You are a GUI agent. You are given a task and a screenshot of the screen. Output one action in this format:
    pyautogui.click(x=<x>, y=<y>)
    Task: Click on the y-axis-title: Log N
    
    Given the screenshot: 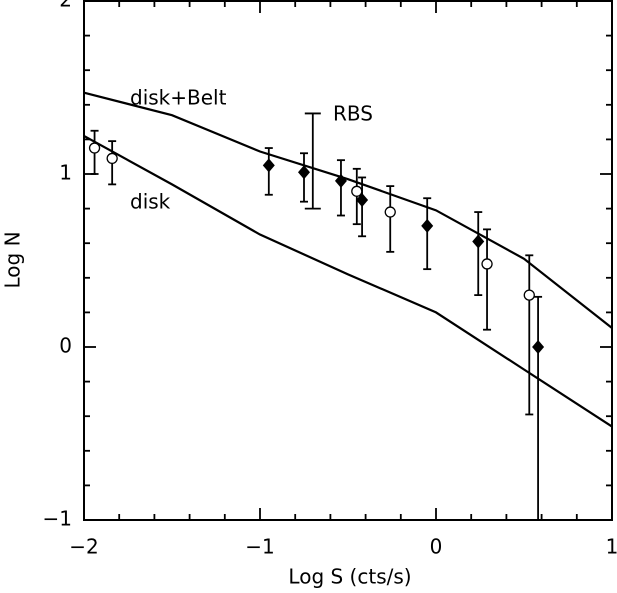 What is the action you would take?
    pyautogui.click(x=13, y=259)
    